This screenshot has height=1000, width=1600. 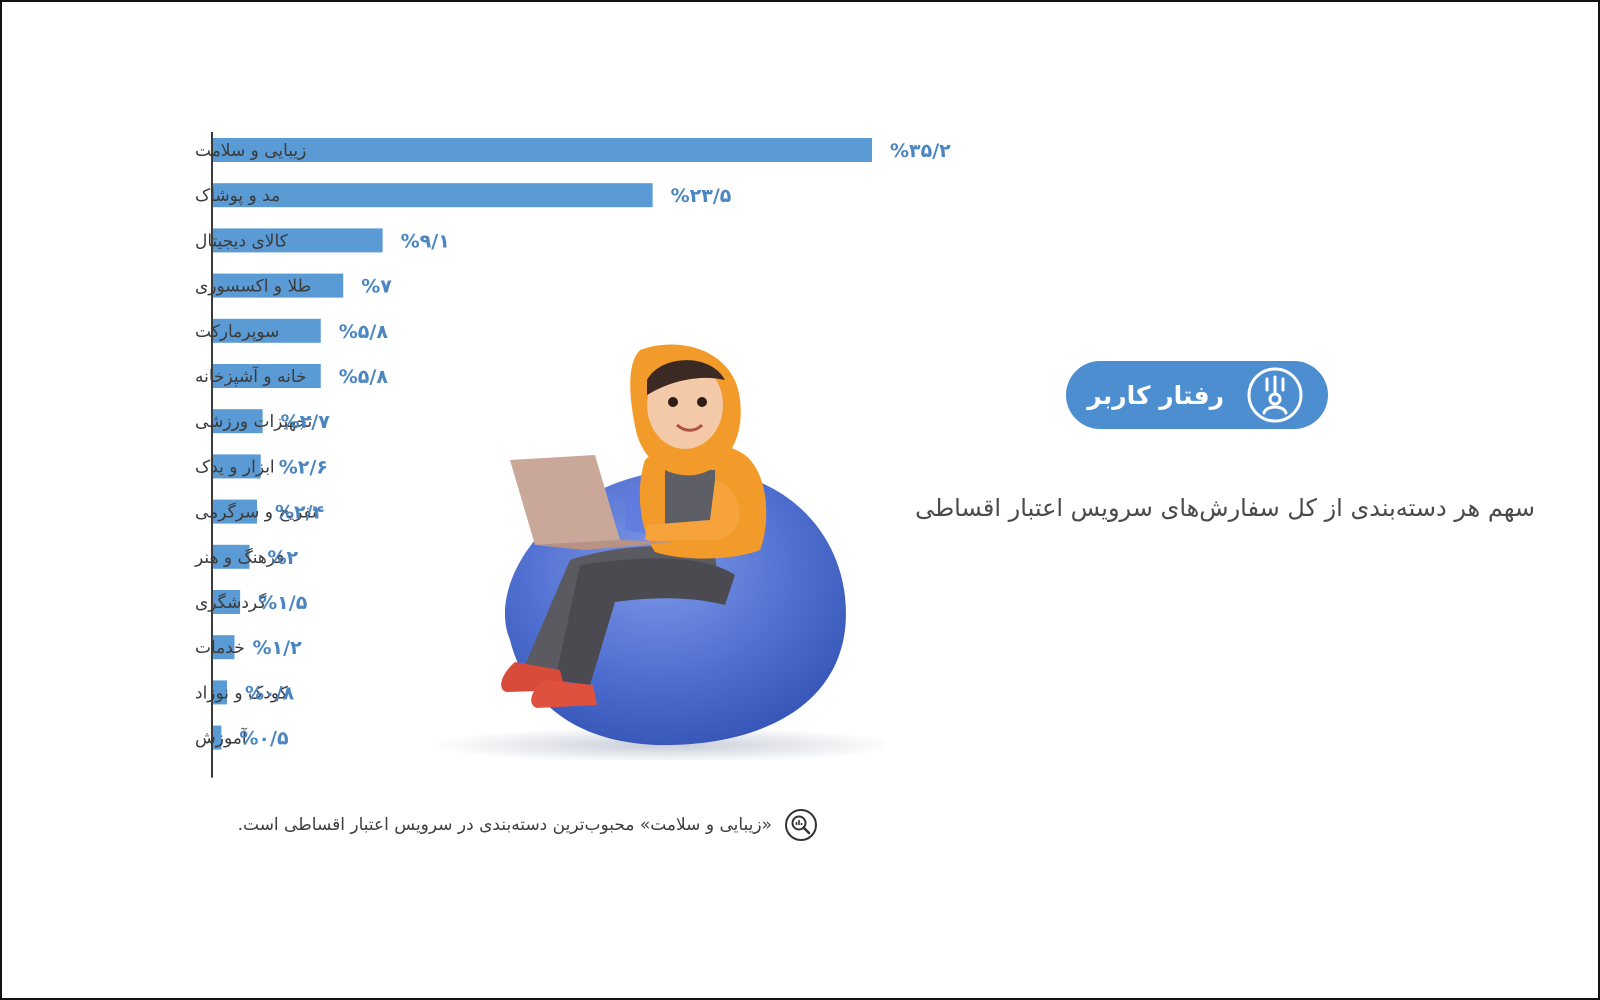 I want to click on value-label: %۲/۷, so click(x=306, y=422).